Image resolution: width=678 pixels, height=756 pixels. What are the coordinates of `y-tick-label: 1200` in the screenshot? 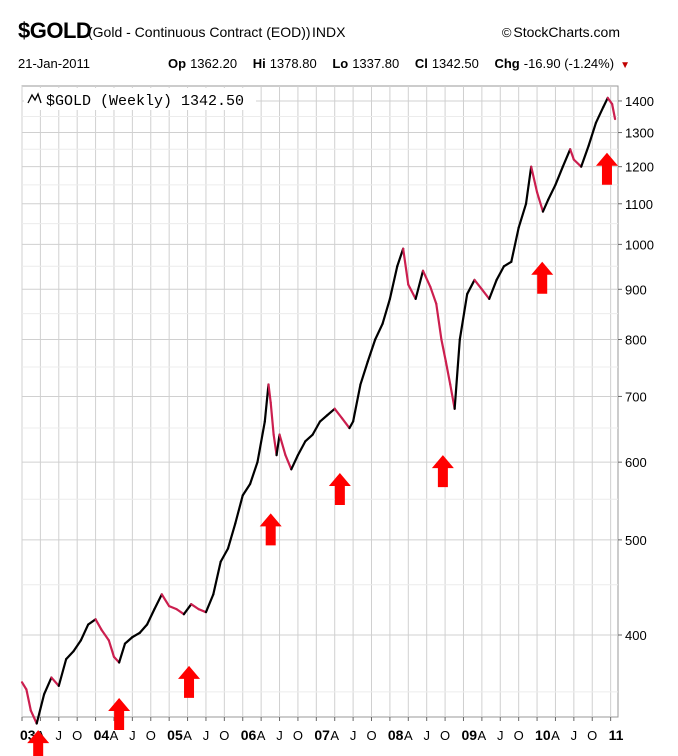 It's located at (639, 167).